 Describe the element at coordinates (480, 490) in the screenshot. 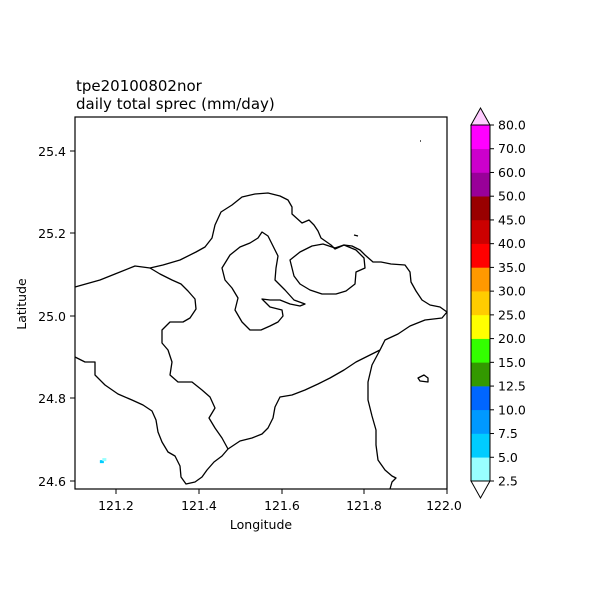

I see `colorbar-under-extension` at that location.